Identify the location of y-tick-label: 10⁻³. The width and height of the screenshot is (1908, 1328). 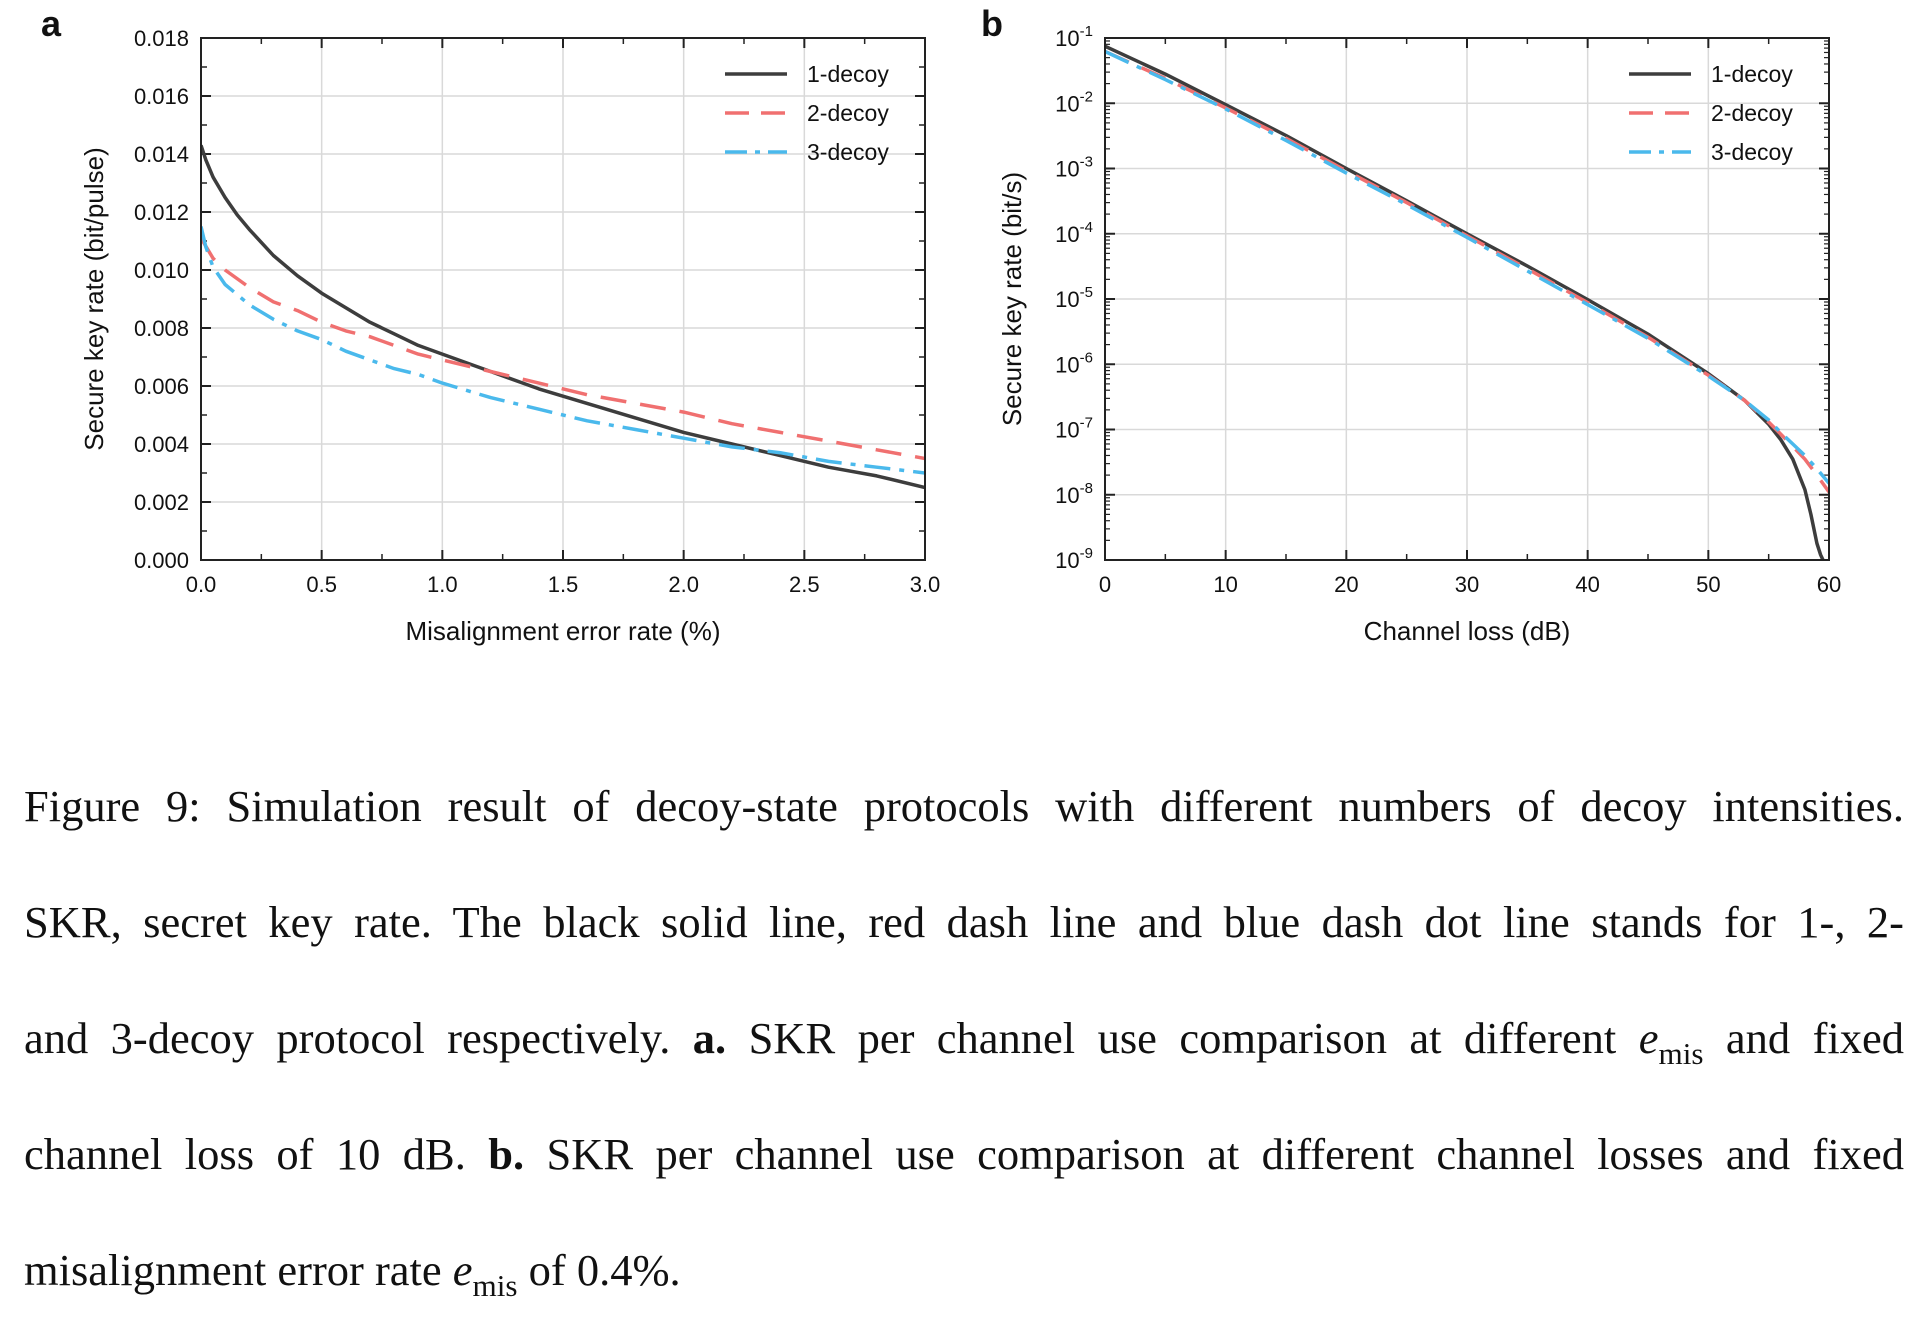
(1074, 168).